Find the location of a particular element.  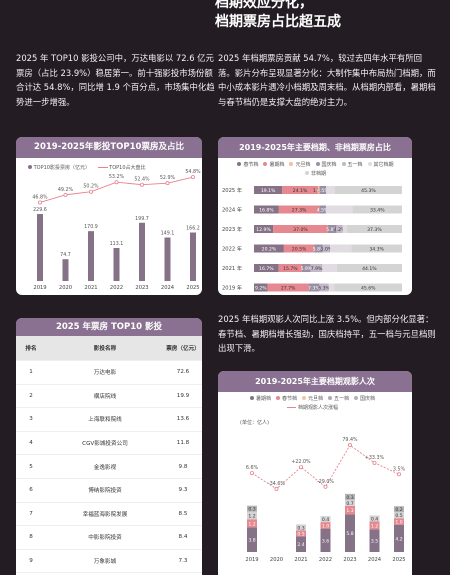

legend-item: 元旦档 is located at coordinates (312, 399).